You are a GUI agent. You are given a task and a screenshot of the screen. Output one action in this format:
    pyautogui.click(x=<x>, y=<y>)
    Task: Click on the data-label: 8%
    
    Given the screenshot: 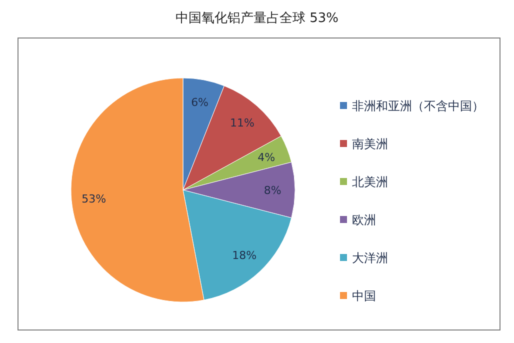 What is the action you would take?
    pyautogui.click(x=273, y=190)
    